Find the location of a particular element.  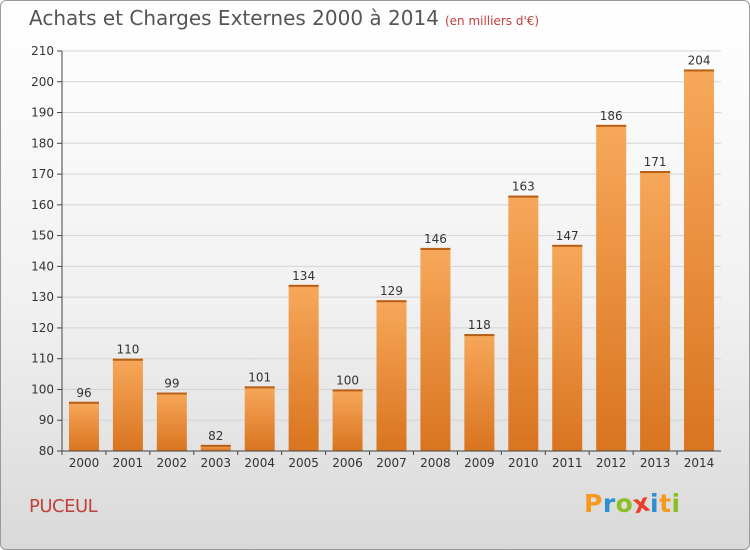

y-tick-label: 100 is located at coordinates (42, 389).